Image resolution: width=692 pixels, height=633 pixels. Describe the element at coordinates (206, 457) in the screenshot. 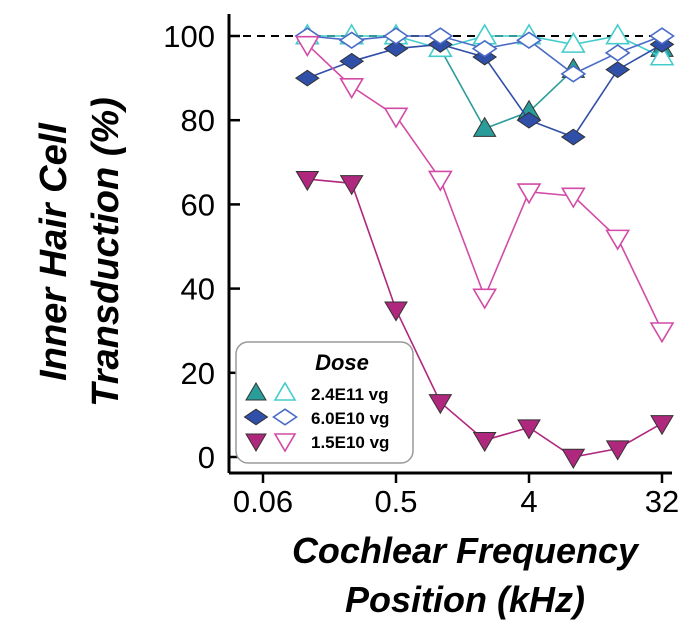

I see `y-tick-label-0: 0` at that location.